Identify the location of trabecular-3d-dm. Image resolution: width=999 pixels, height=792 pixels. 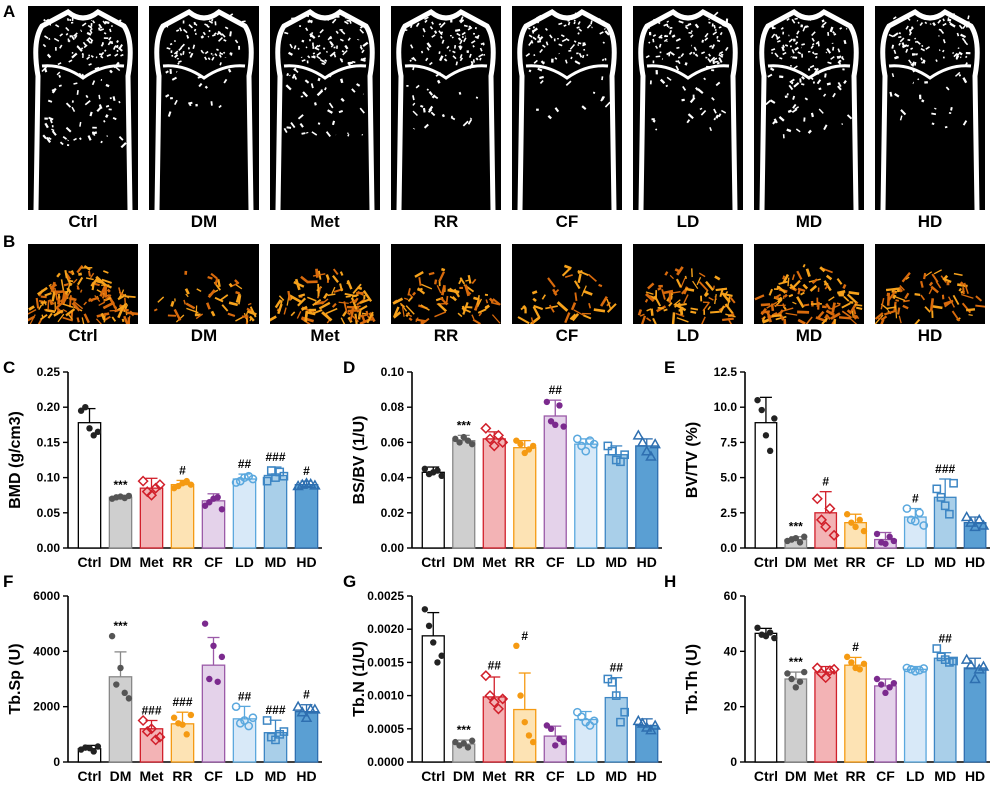
(204, 284).